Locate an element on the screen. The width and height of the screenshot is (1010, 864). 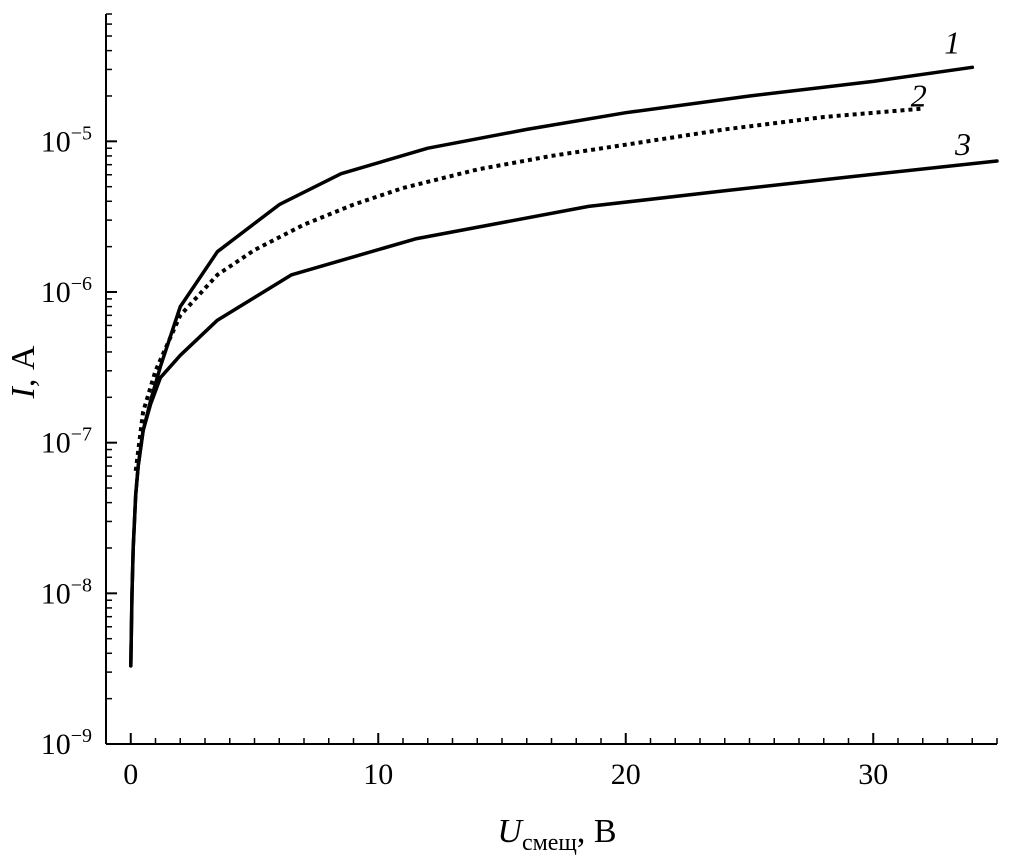
series-label-3: 3 is located at coordinates (962, 144).